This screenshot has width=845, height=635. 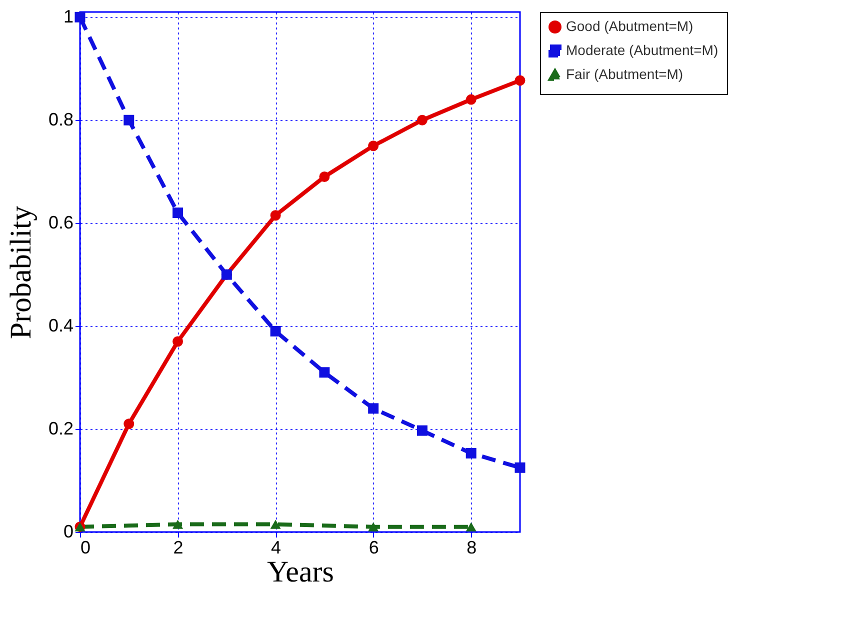 What do you see at coordinates (21, 273) in the screenshot?
I see `y-axis-title: Probability` at bounding box center [21, 273].